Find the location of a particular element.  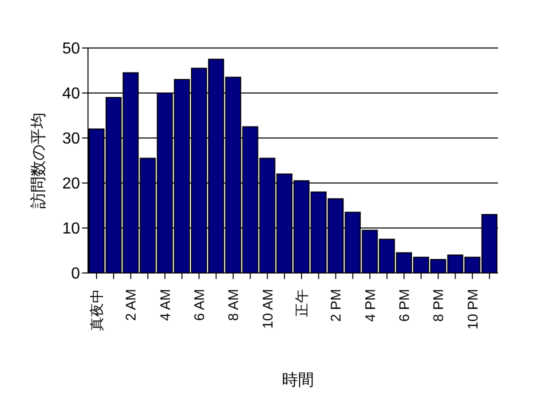

x-axis-title: 時間 is located at coordinates (298, 380).